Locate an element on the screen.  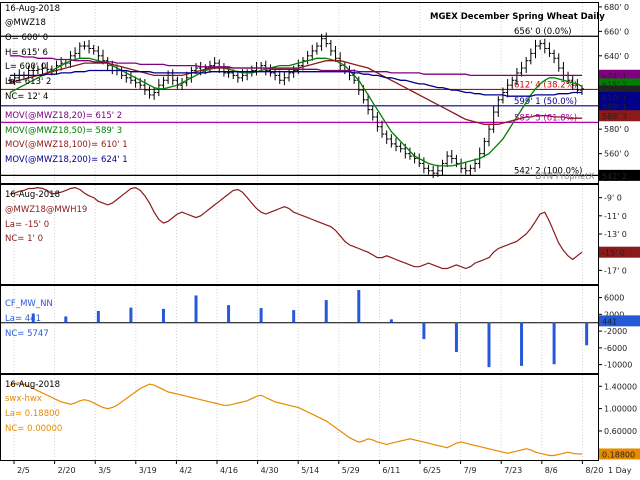
fib-label-1: 612' 4 (38.2%) is located at coordinates (545, 85).